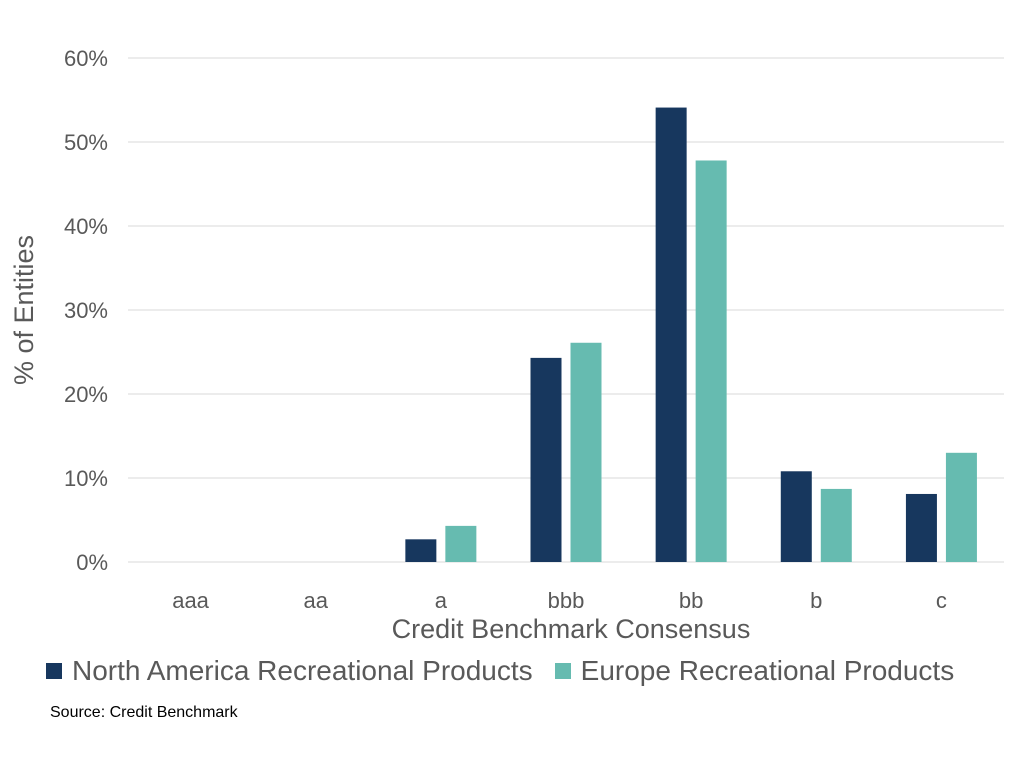 The image size is (1024, 774). I want to click on source-note: Source: Credit Benchmark, so click(144, 712).